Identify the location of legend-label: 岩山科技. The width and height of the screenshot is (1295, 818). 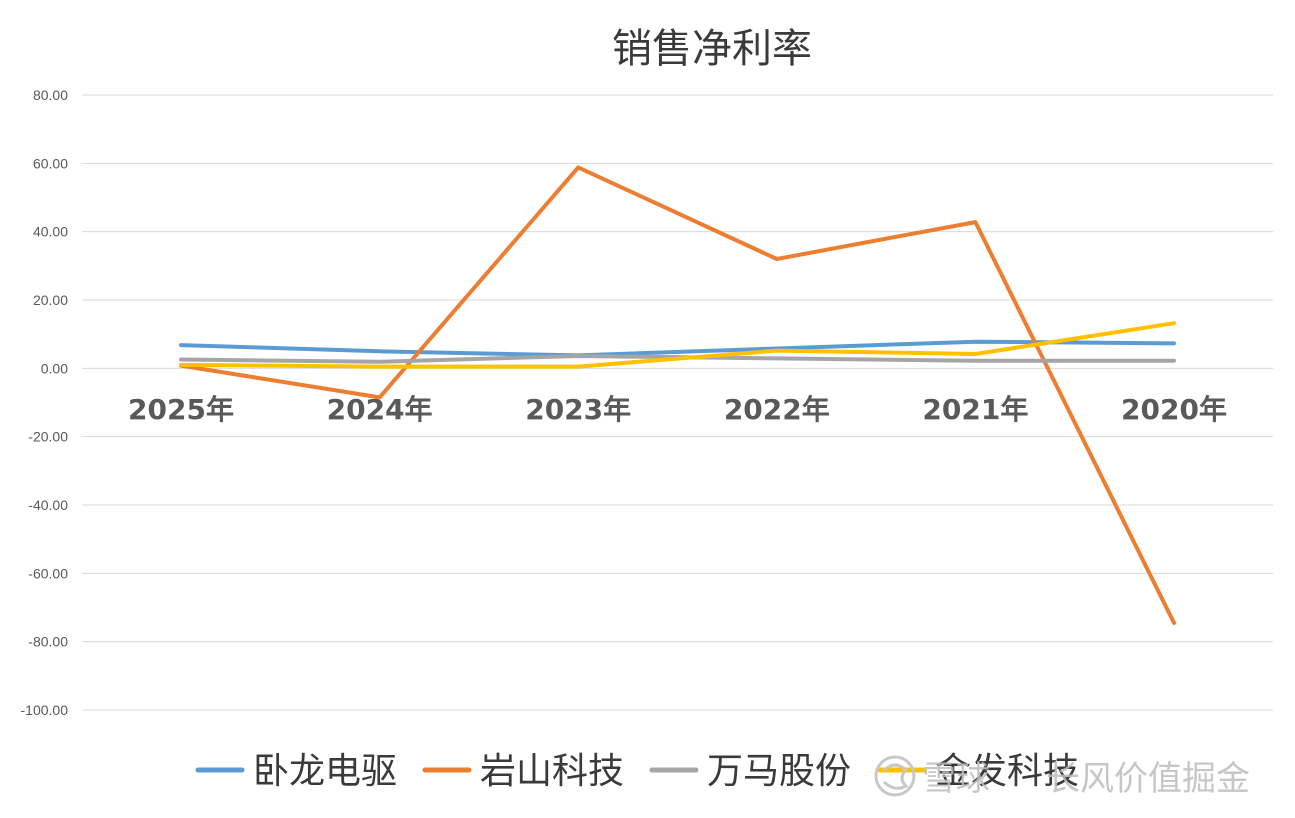
(552, 771).